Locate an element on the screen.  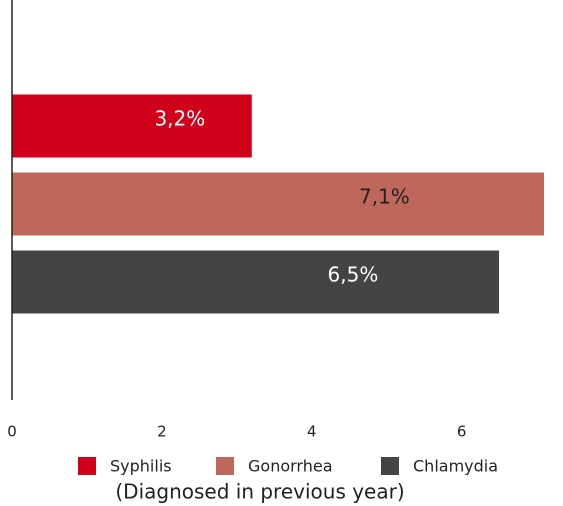
legend-label: Gonorrhea is located at coordinates (290, 466).